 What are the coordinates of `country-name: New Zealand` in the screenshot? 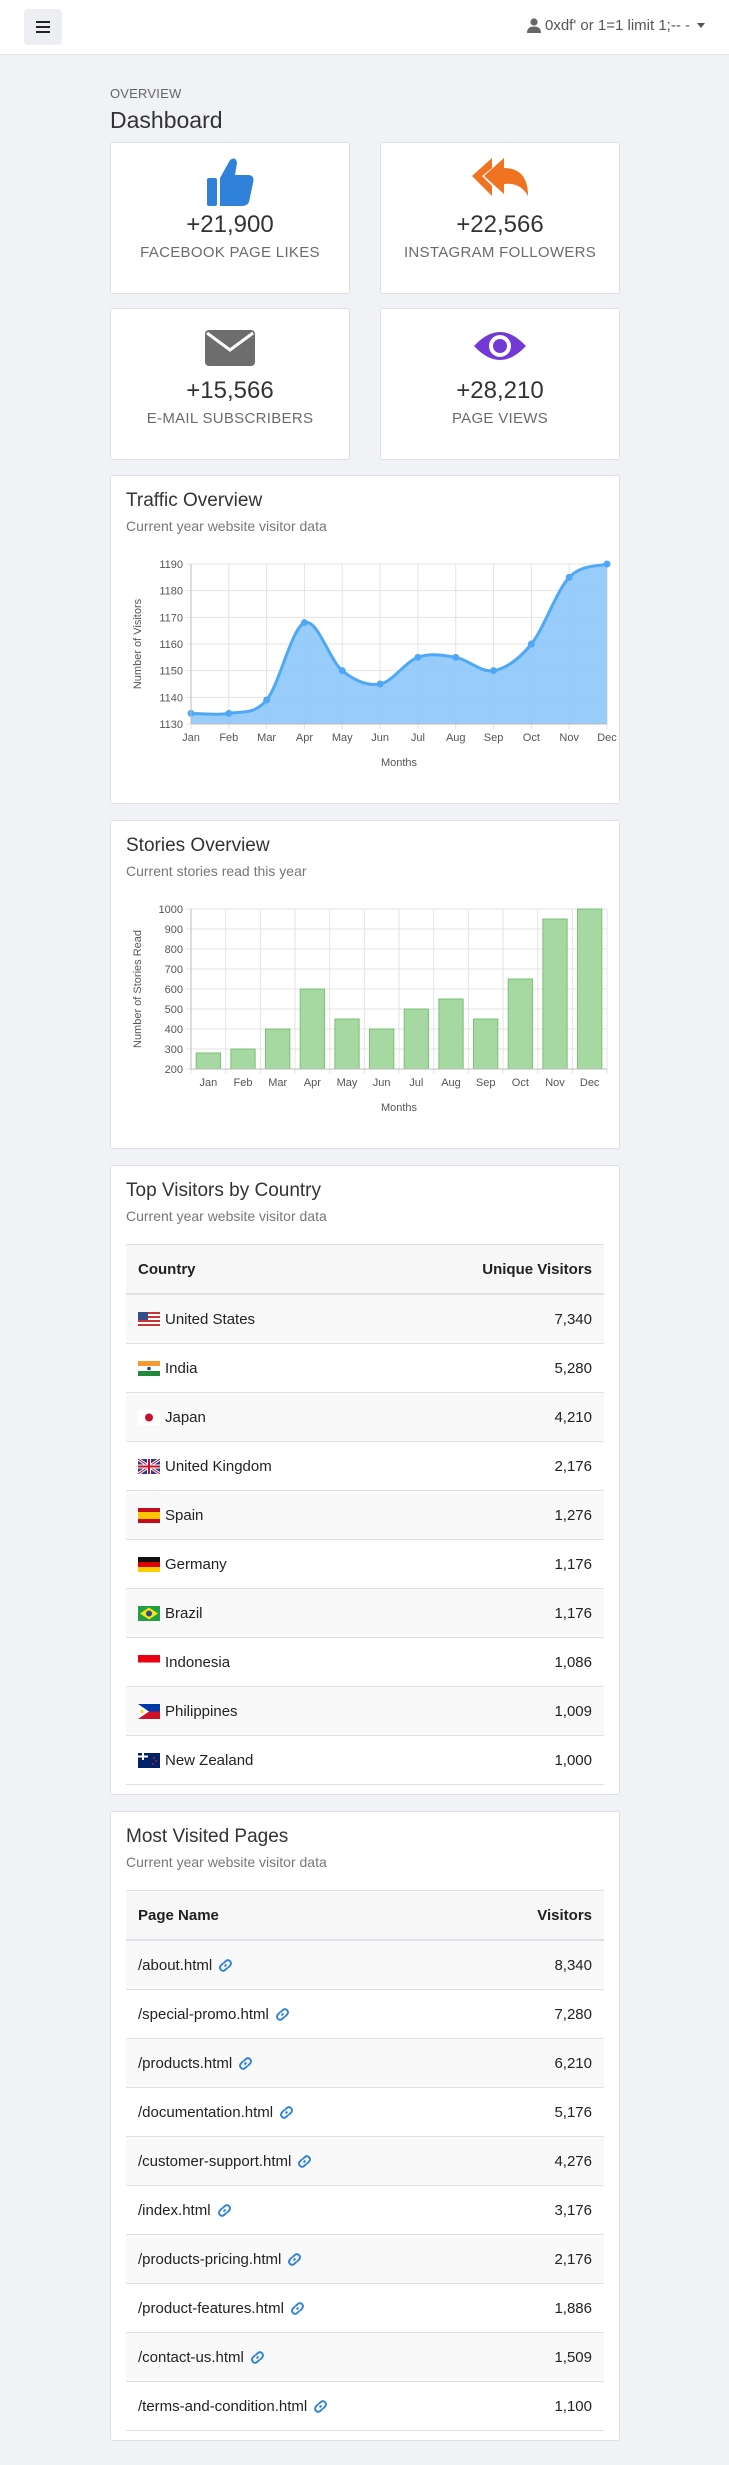 It's located at (209, 1760).